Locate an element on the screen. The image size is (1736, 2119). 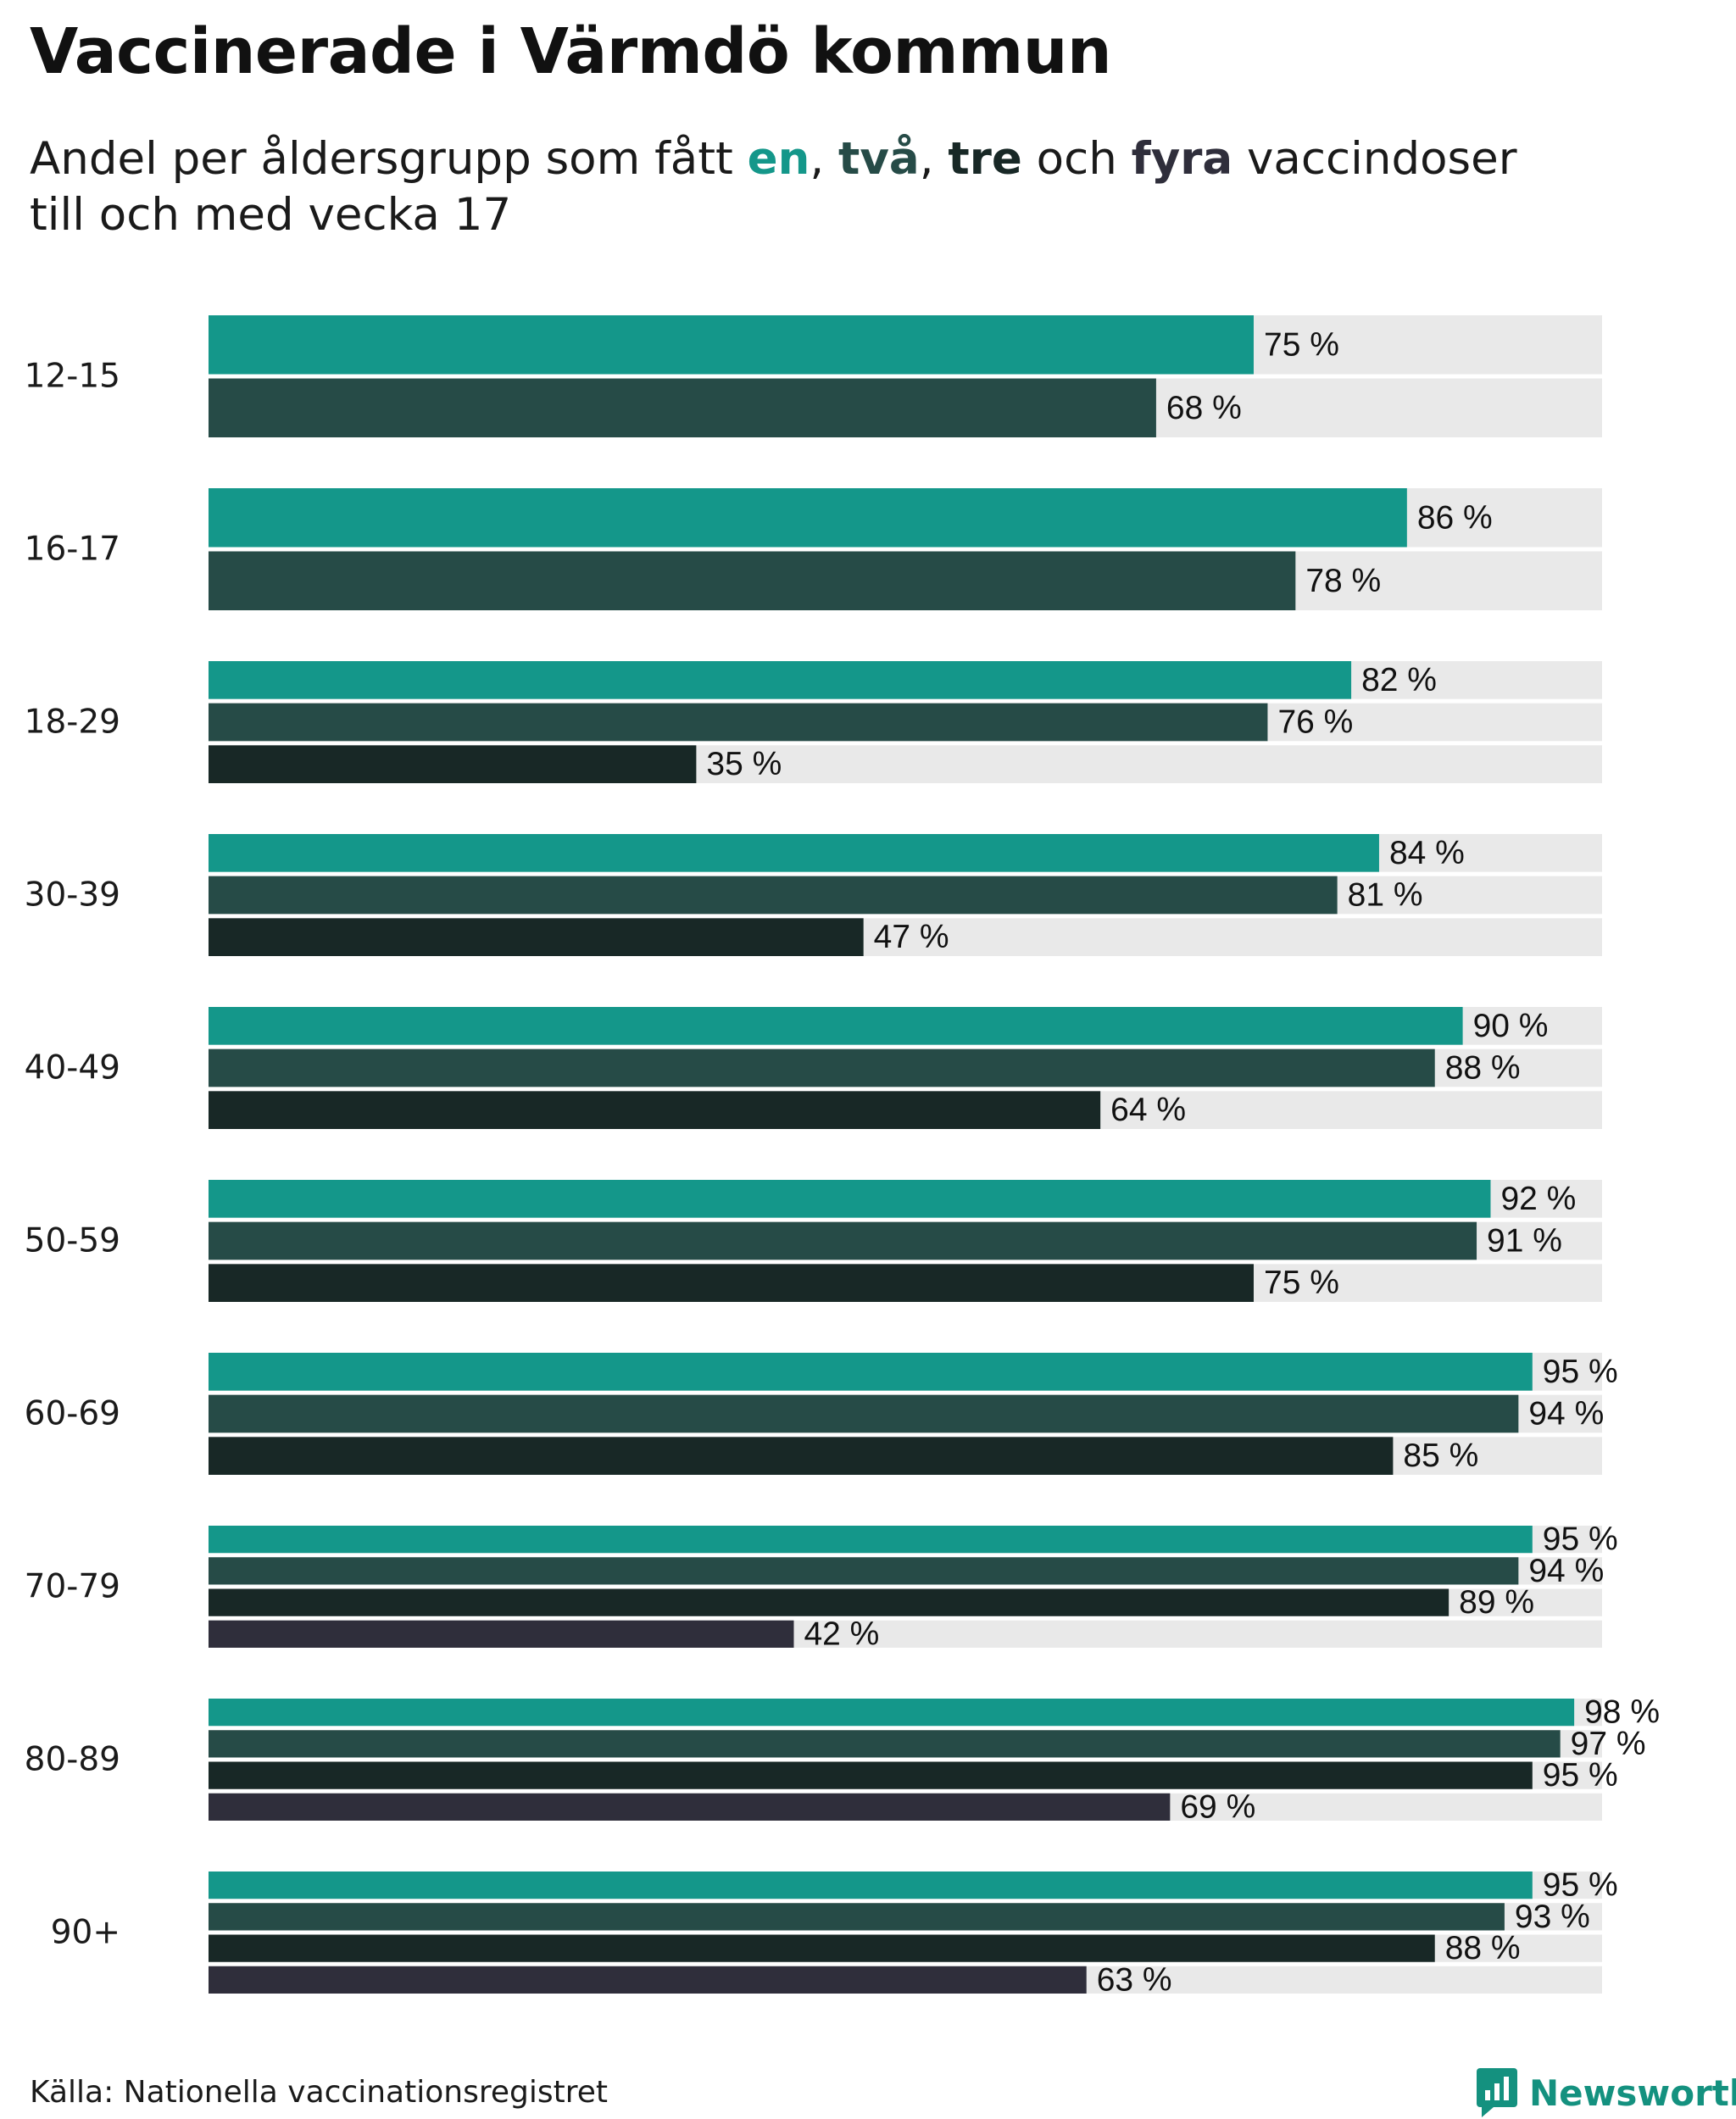
category-label: 70-79 is located at coordinates (72, 1587).